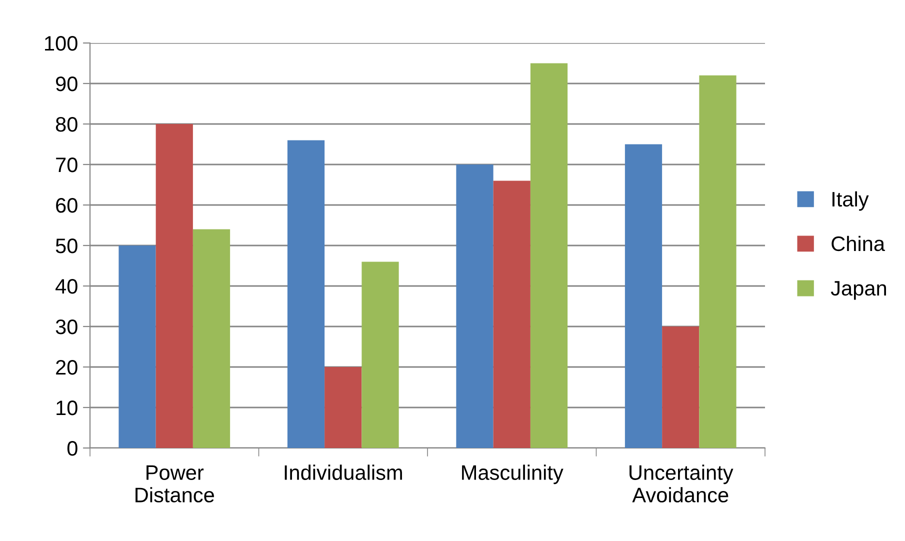 The width and height of the screenshot is (905, 541). What do you see at coordinates (343, 472) in the screenshot?
I see `x-tick-label: Individualism` at bounding box center [343, 472].